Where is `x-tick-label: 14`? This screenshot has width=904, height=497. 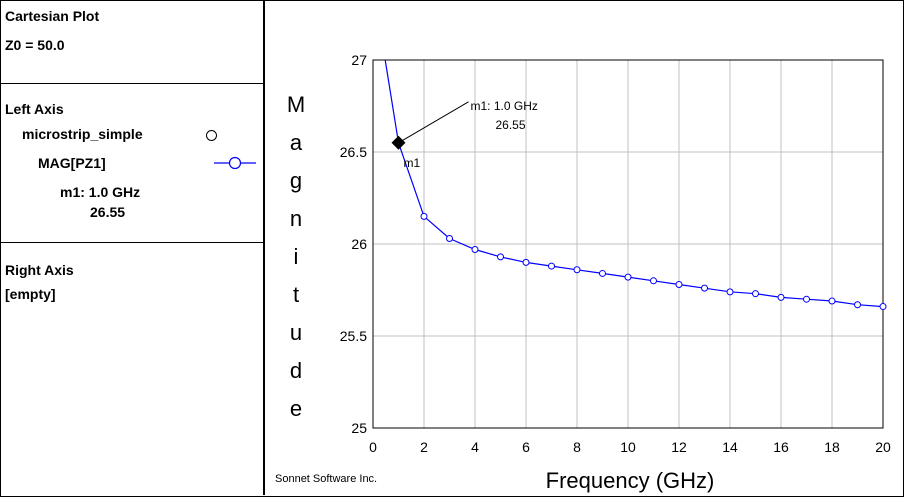 x-tick-label: 14 is located at coordinates (730, 447).